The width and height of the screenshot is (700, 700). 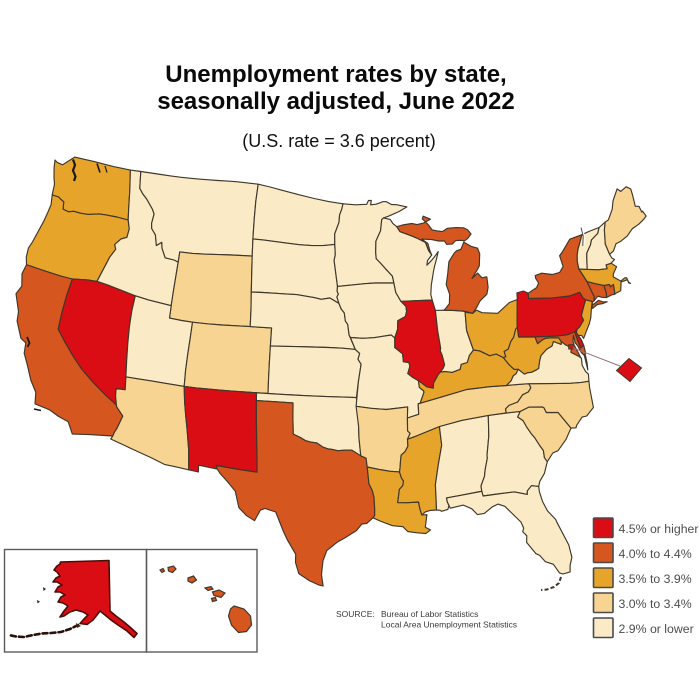 I want to click on svg-text: 4.0% to 4.4%, so click(x=655, y=554).